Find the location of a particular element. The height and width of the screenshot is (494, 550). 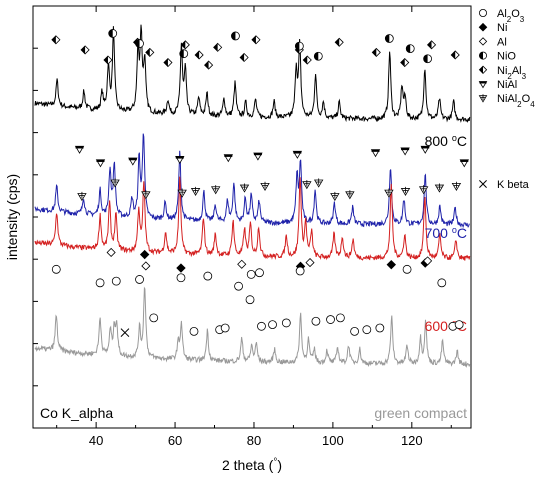

y-axis-label: intensity (cps) is located at coordinates (12, 217).